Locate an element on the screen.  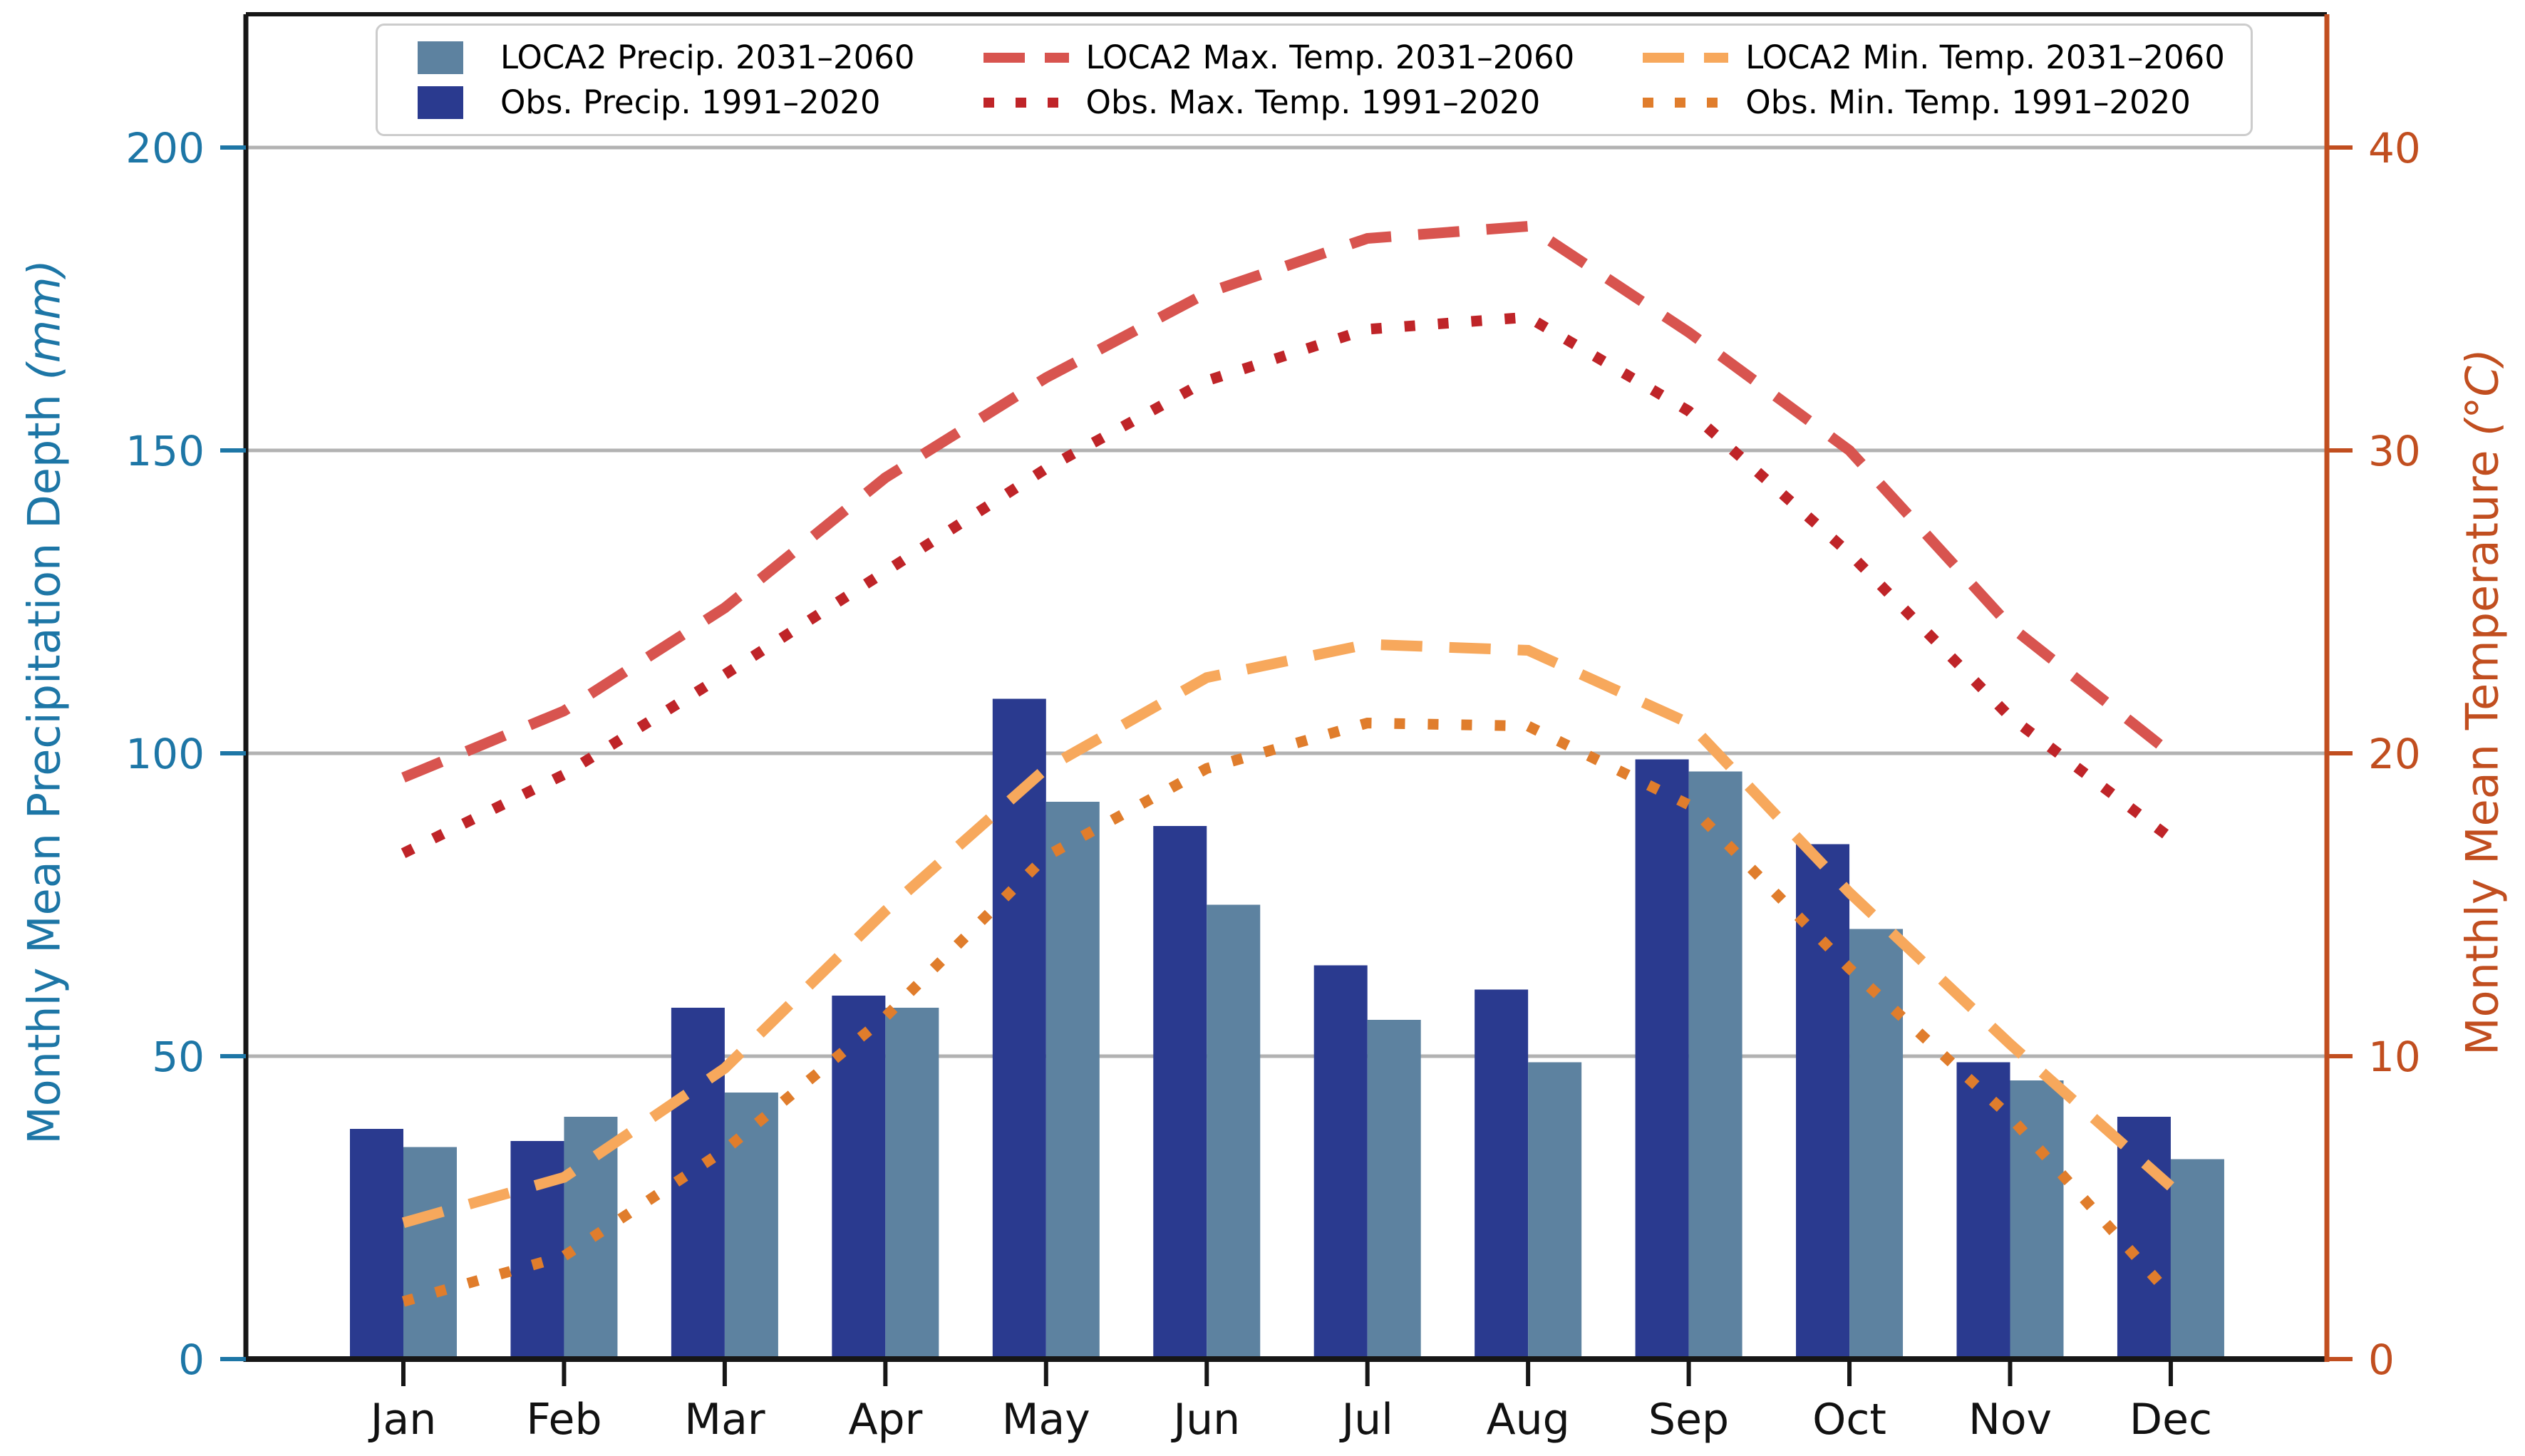
legend-item-loca2-max-temp: LOCA2 Max. Temp. 2031–2060 is located at coordinates (1279, 57).